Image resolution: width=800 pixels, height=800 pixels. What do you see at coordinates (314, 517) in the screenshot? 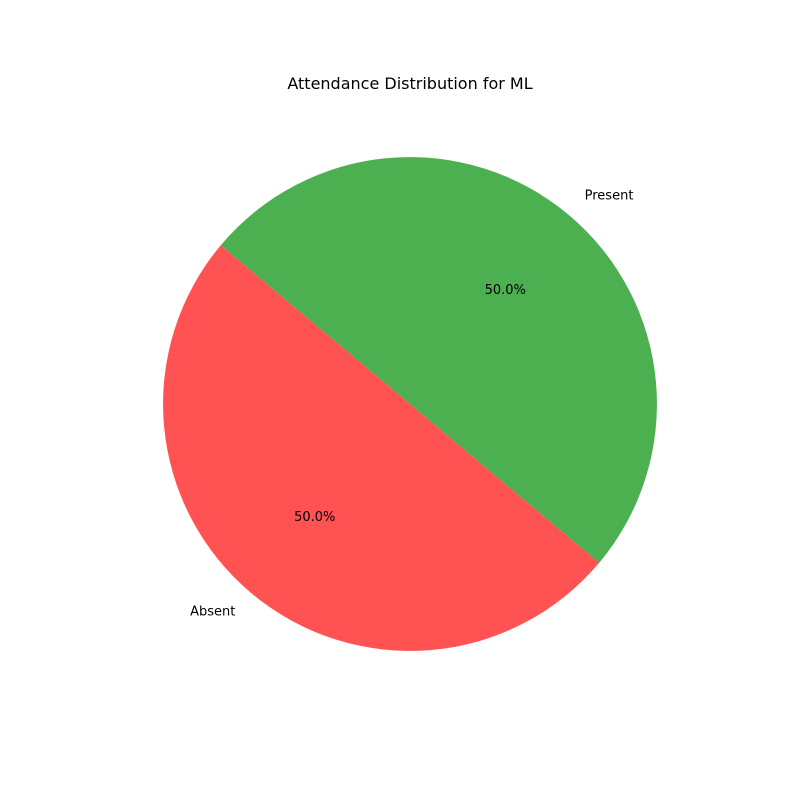
I see `percent-label-absent: 50.0%` at bounding box center [314, 517].